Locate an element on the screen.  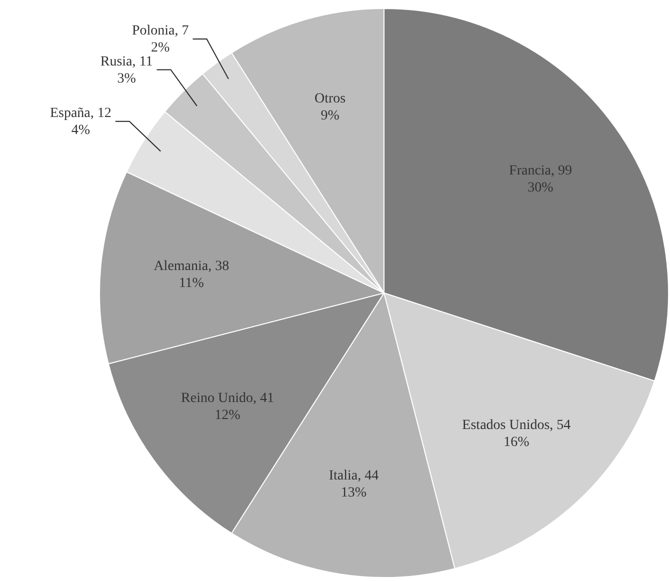
data-label: 4% is located at coordinates (80, 130).